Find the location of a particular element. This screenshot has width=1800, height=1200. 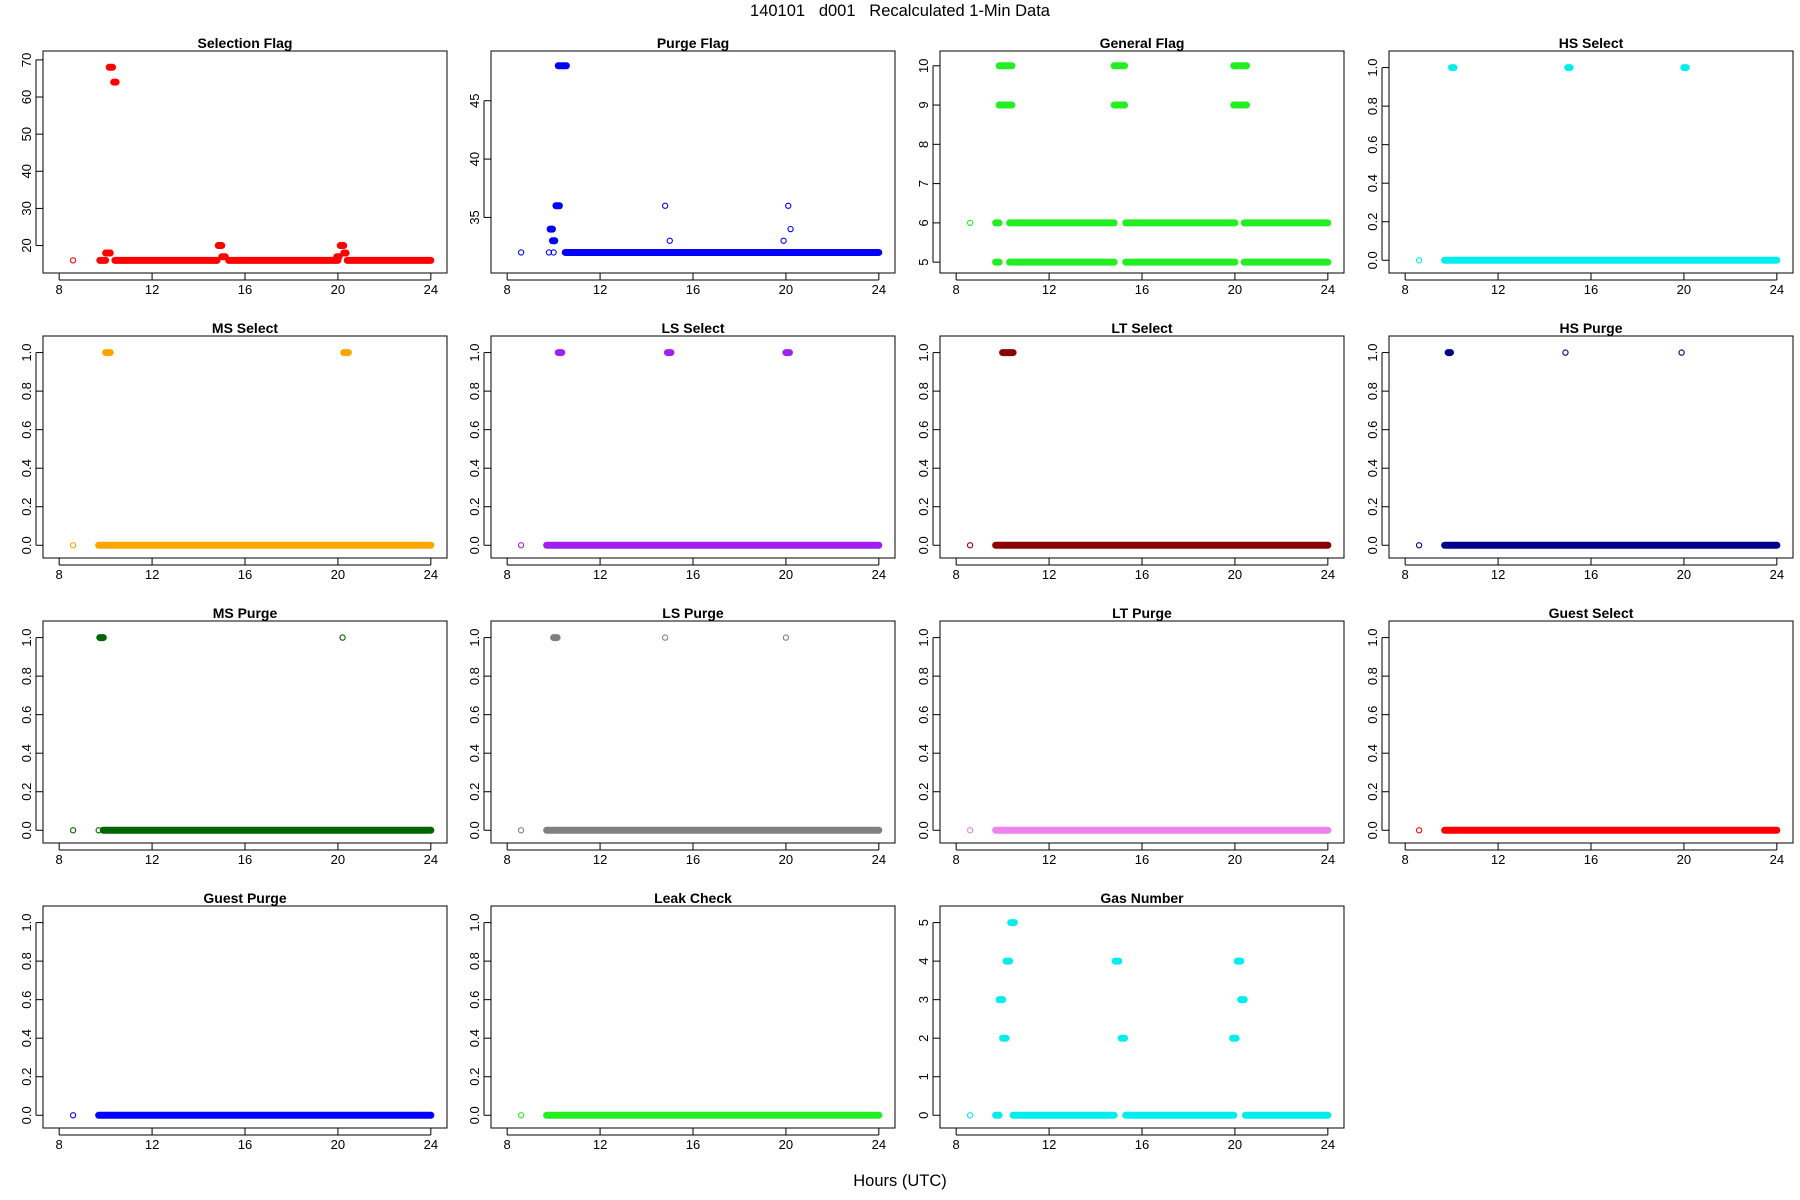

panel-title: MS Purge is located at coordinates (245, 613).